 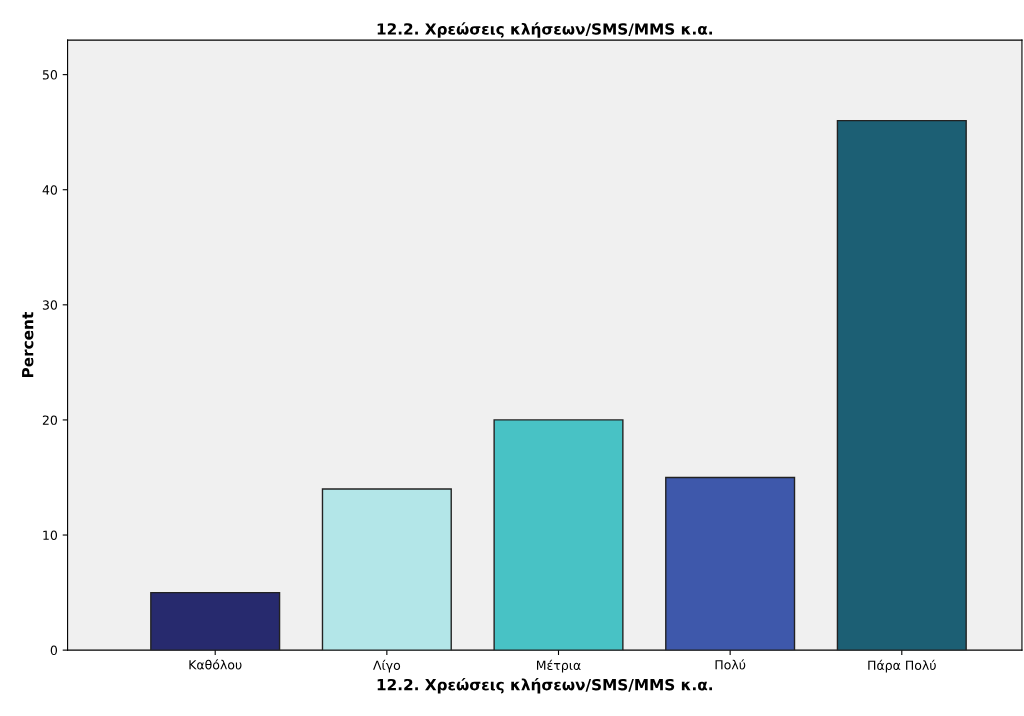 What do you see at coordinates (902, 666) in the screenshot?
I see `x-tick-label: Πάρα Πολύ` at bounding box center [902, 666].